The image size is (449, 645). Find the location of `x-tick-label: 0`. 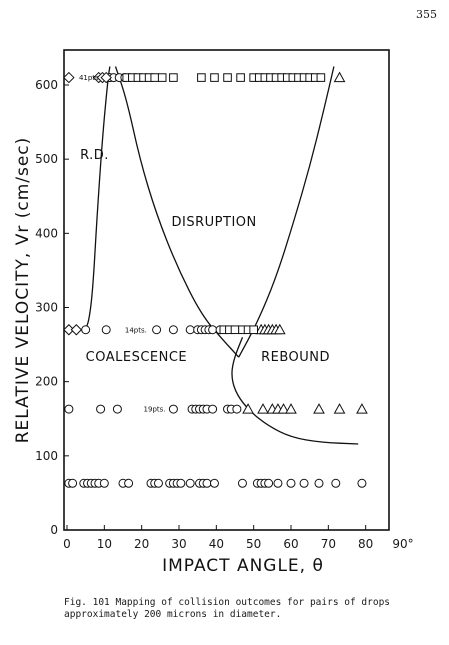

x-tick-label: 0 is located at coordinates (67, 544).